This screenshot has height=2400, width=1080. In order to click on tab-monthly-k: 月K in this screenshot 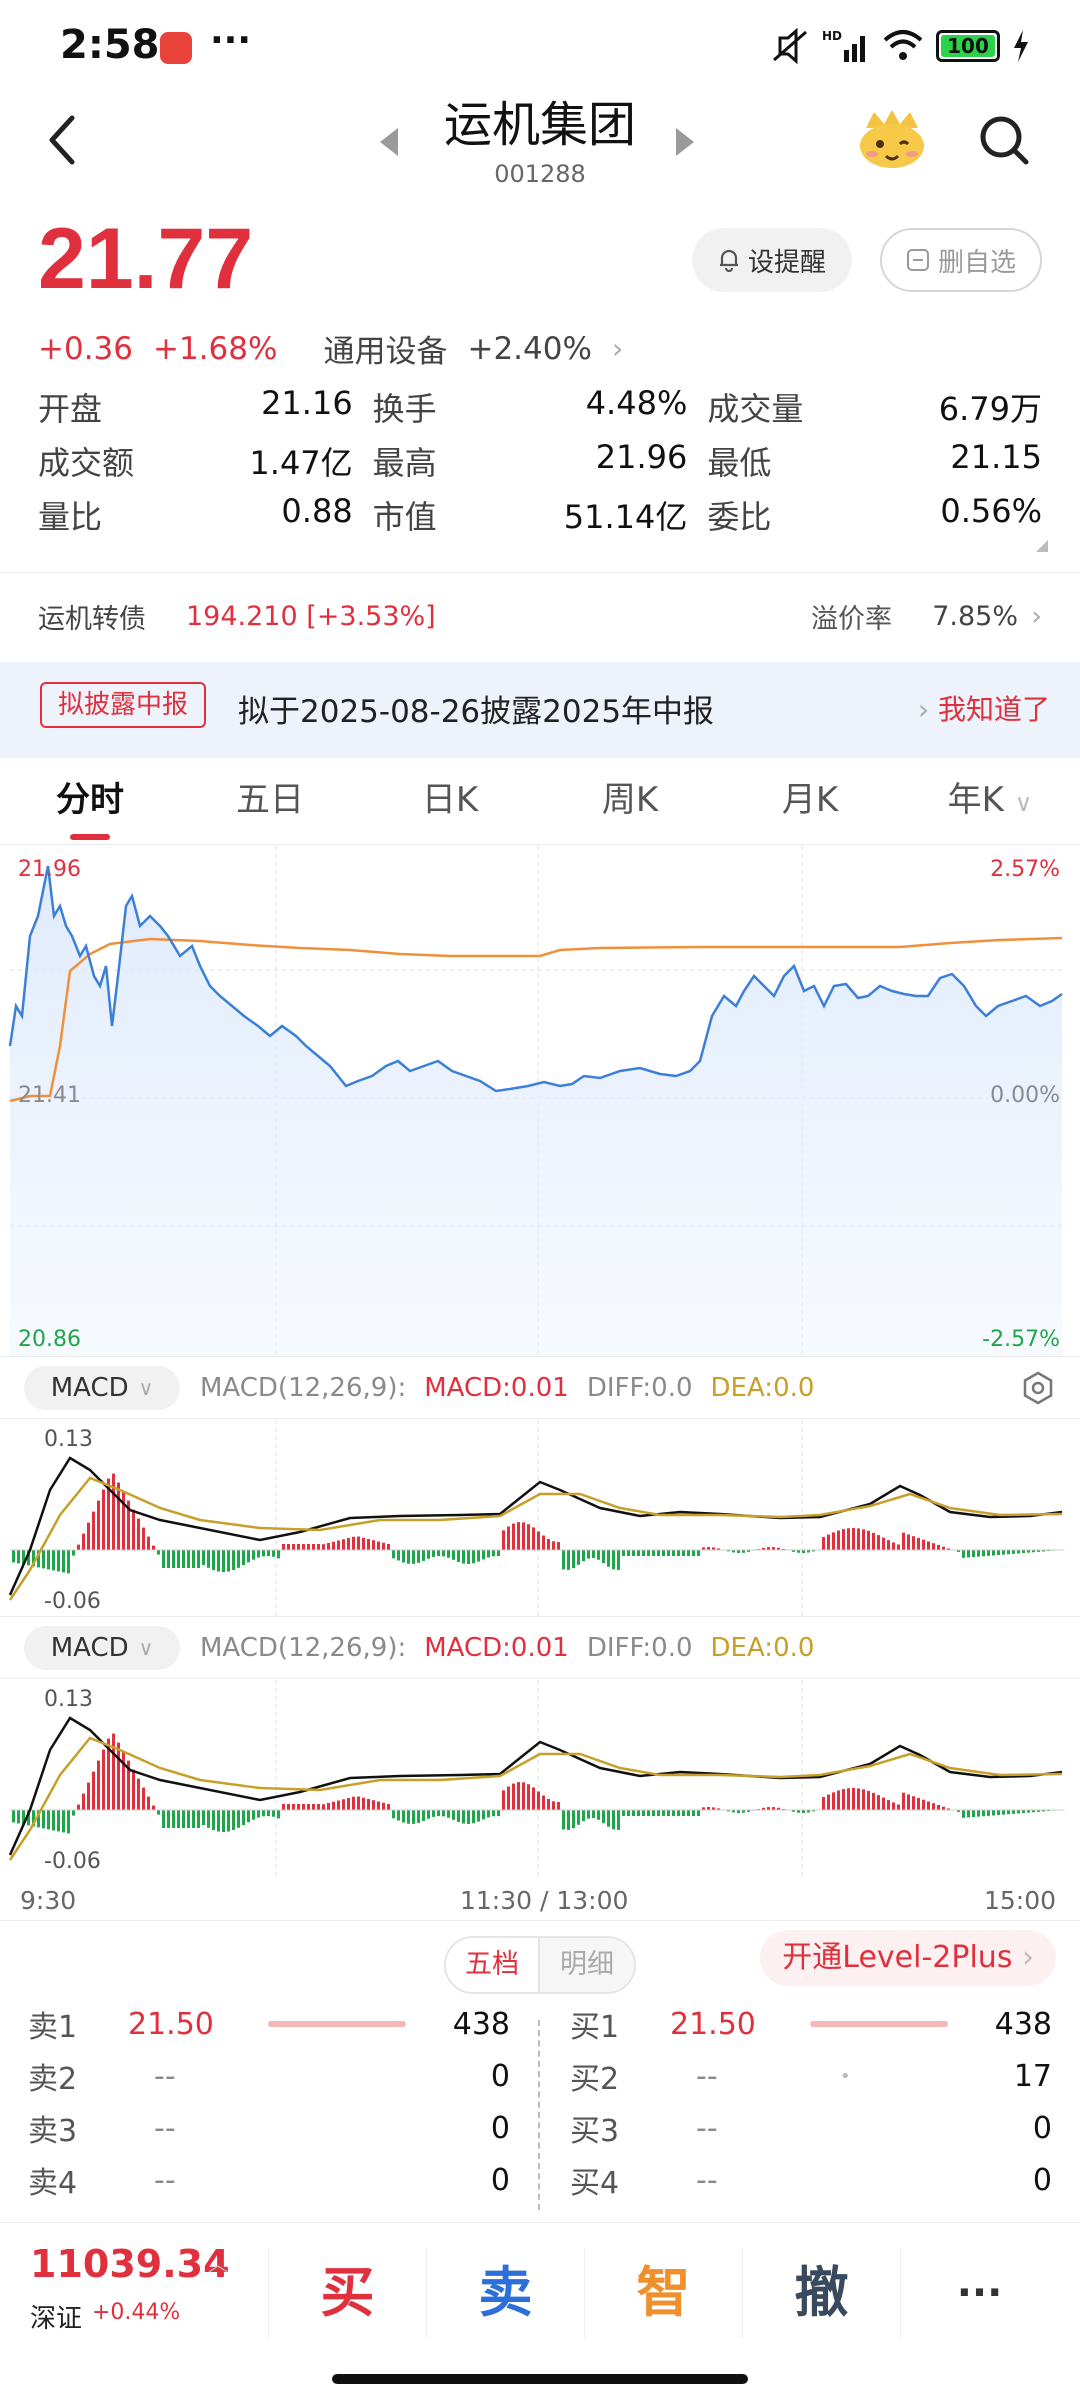, I will do `click(810, 800)`.